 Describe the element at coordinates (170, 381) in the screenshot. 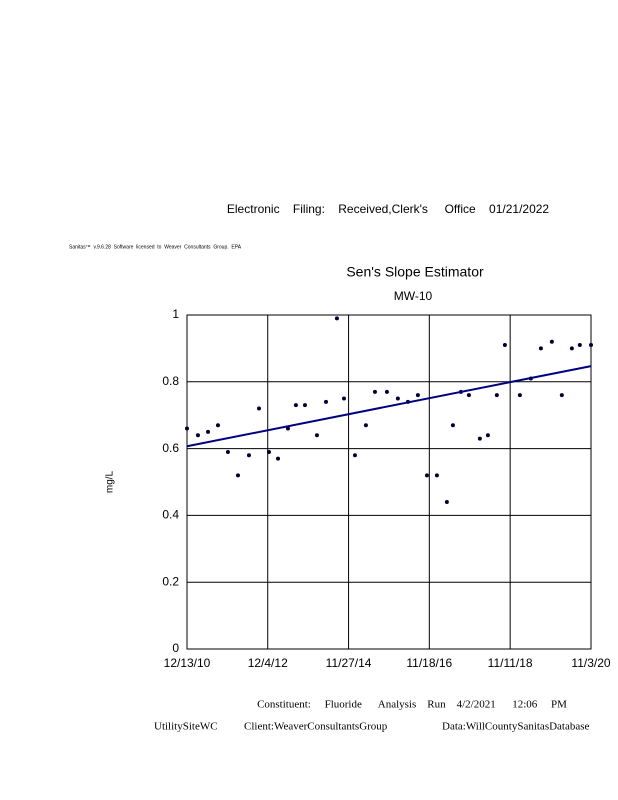

I see `y-tick-label: 0.8` at that location.